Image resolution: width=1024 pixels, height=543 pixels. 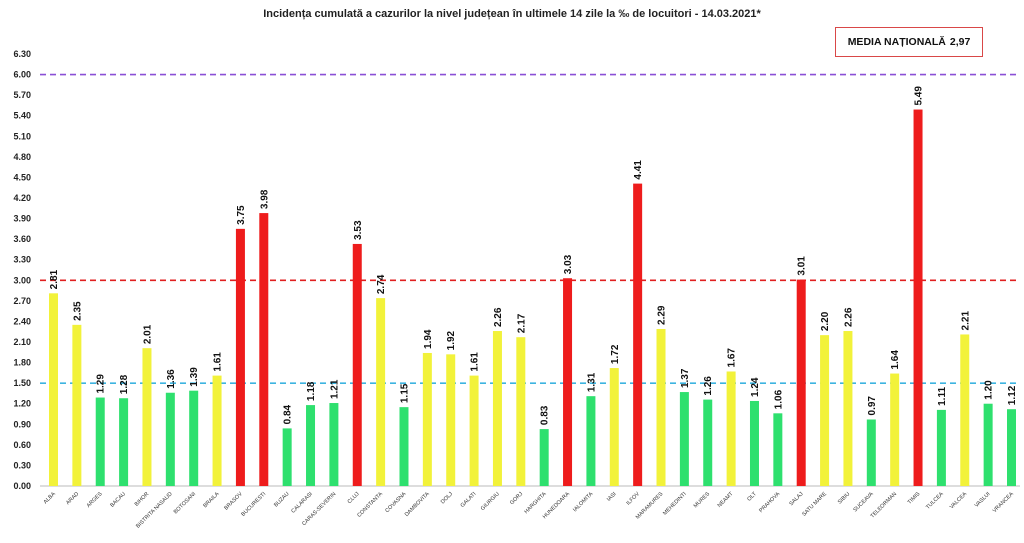 I want to click on y-tick-label: 0.00, so click(x=22, y=486).